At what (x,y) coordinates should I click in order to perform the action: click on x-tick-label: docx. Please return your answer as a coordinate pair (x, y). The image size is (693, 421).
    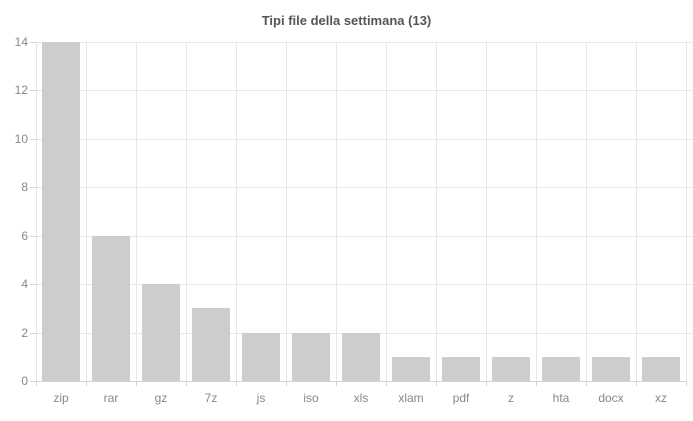
    Looking at the image, I should click on (611, 398).